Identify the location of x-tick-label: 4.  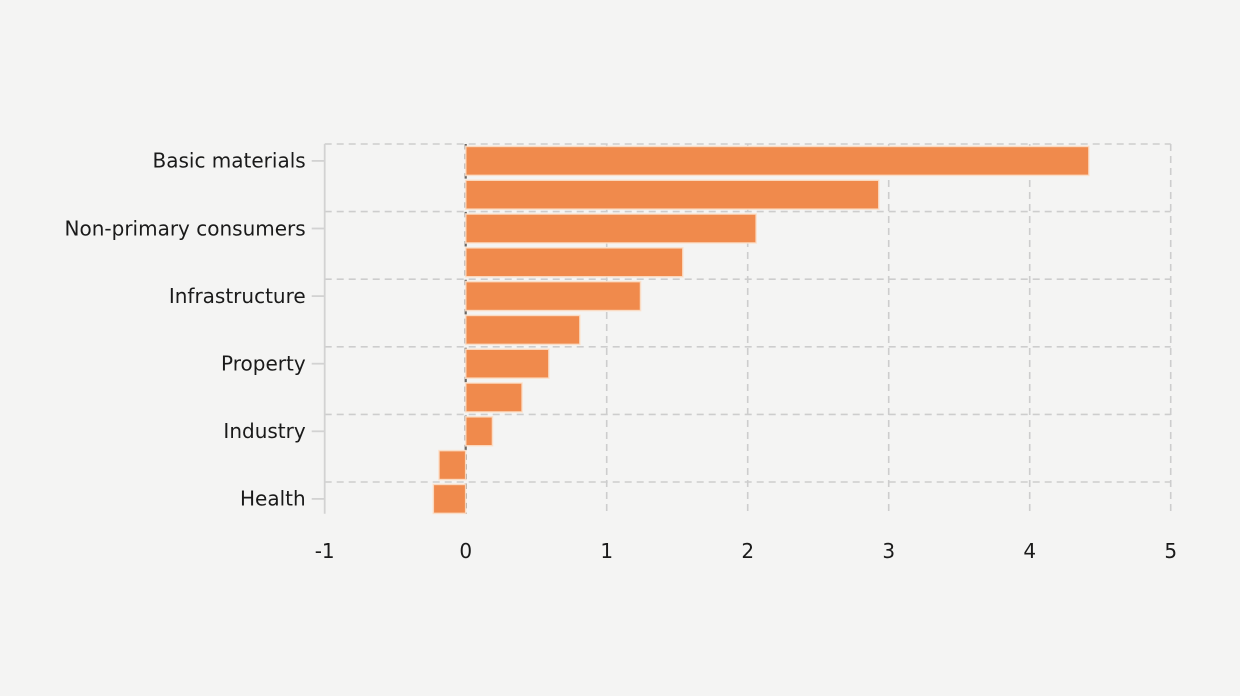
(1029, 551).